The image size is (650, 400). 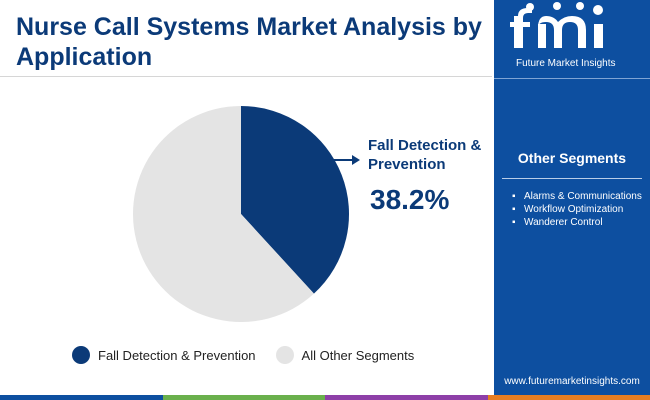 I want to click on bottom-color-bar, so click(x=325, y=397).